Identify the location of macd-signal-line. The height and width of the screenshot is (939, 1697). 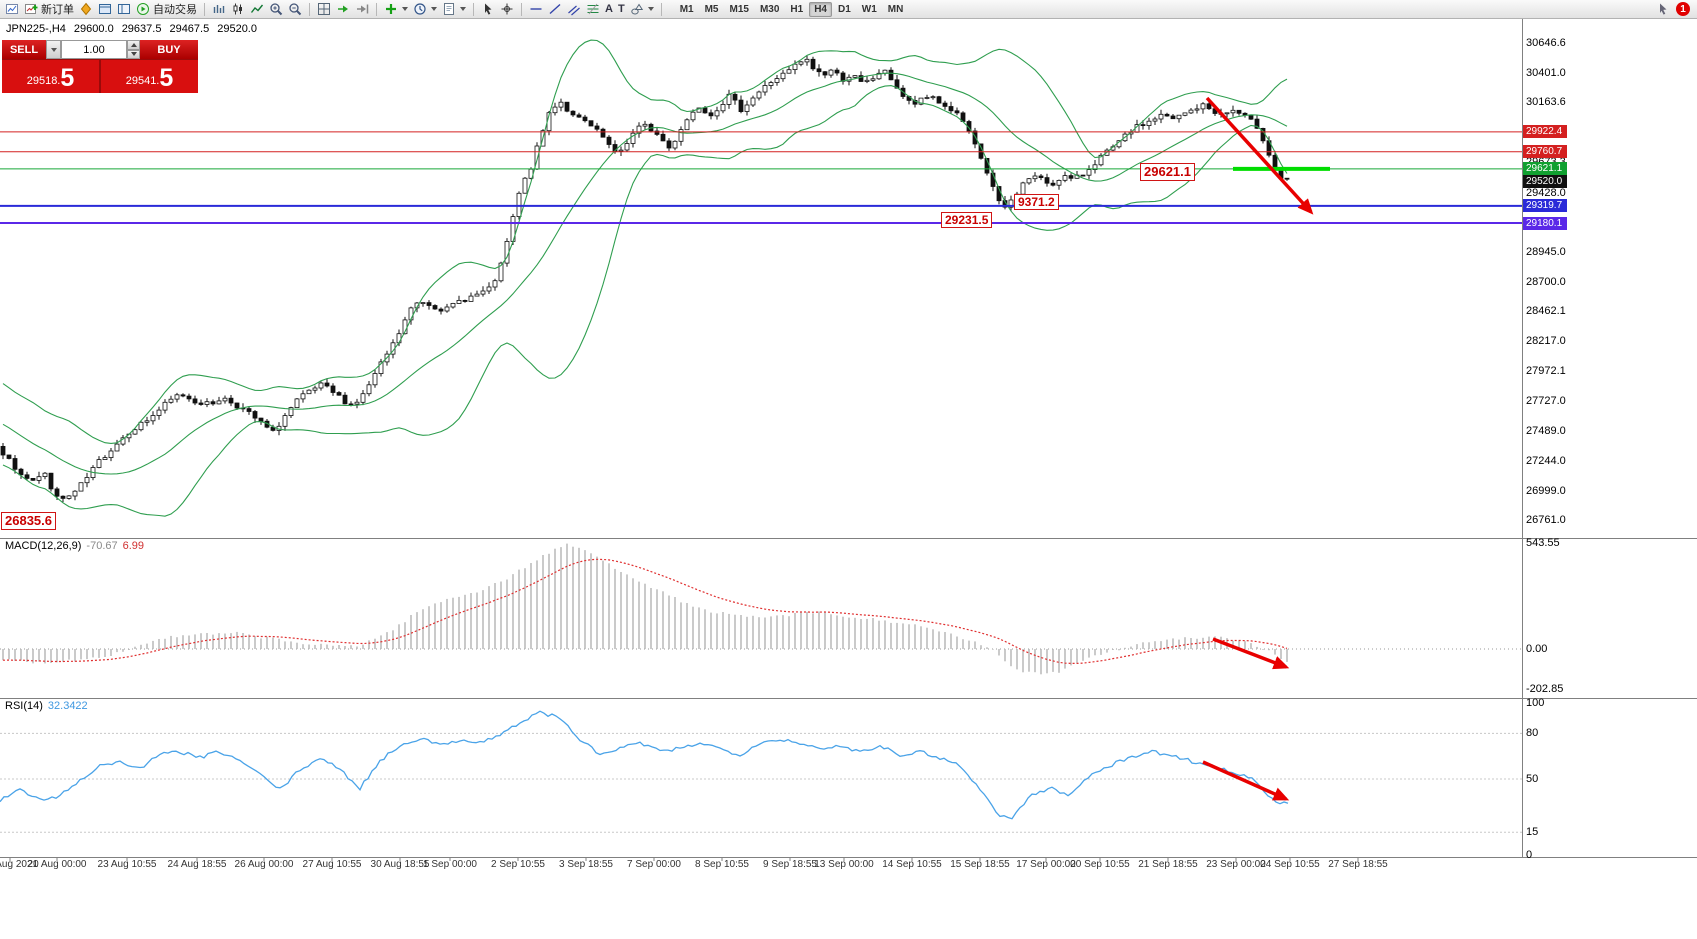
(645, 611).